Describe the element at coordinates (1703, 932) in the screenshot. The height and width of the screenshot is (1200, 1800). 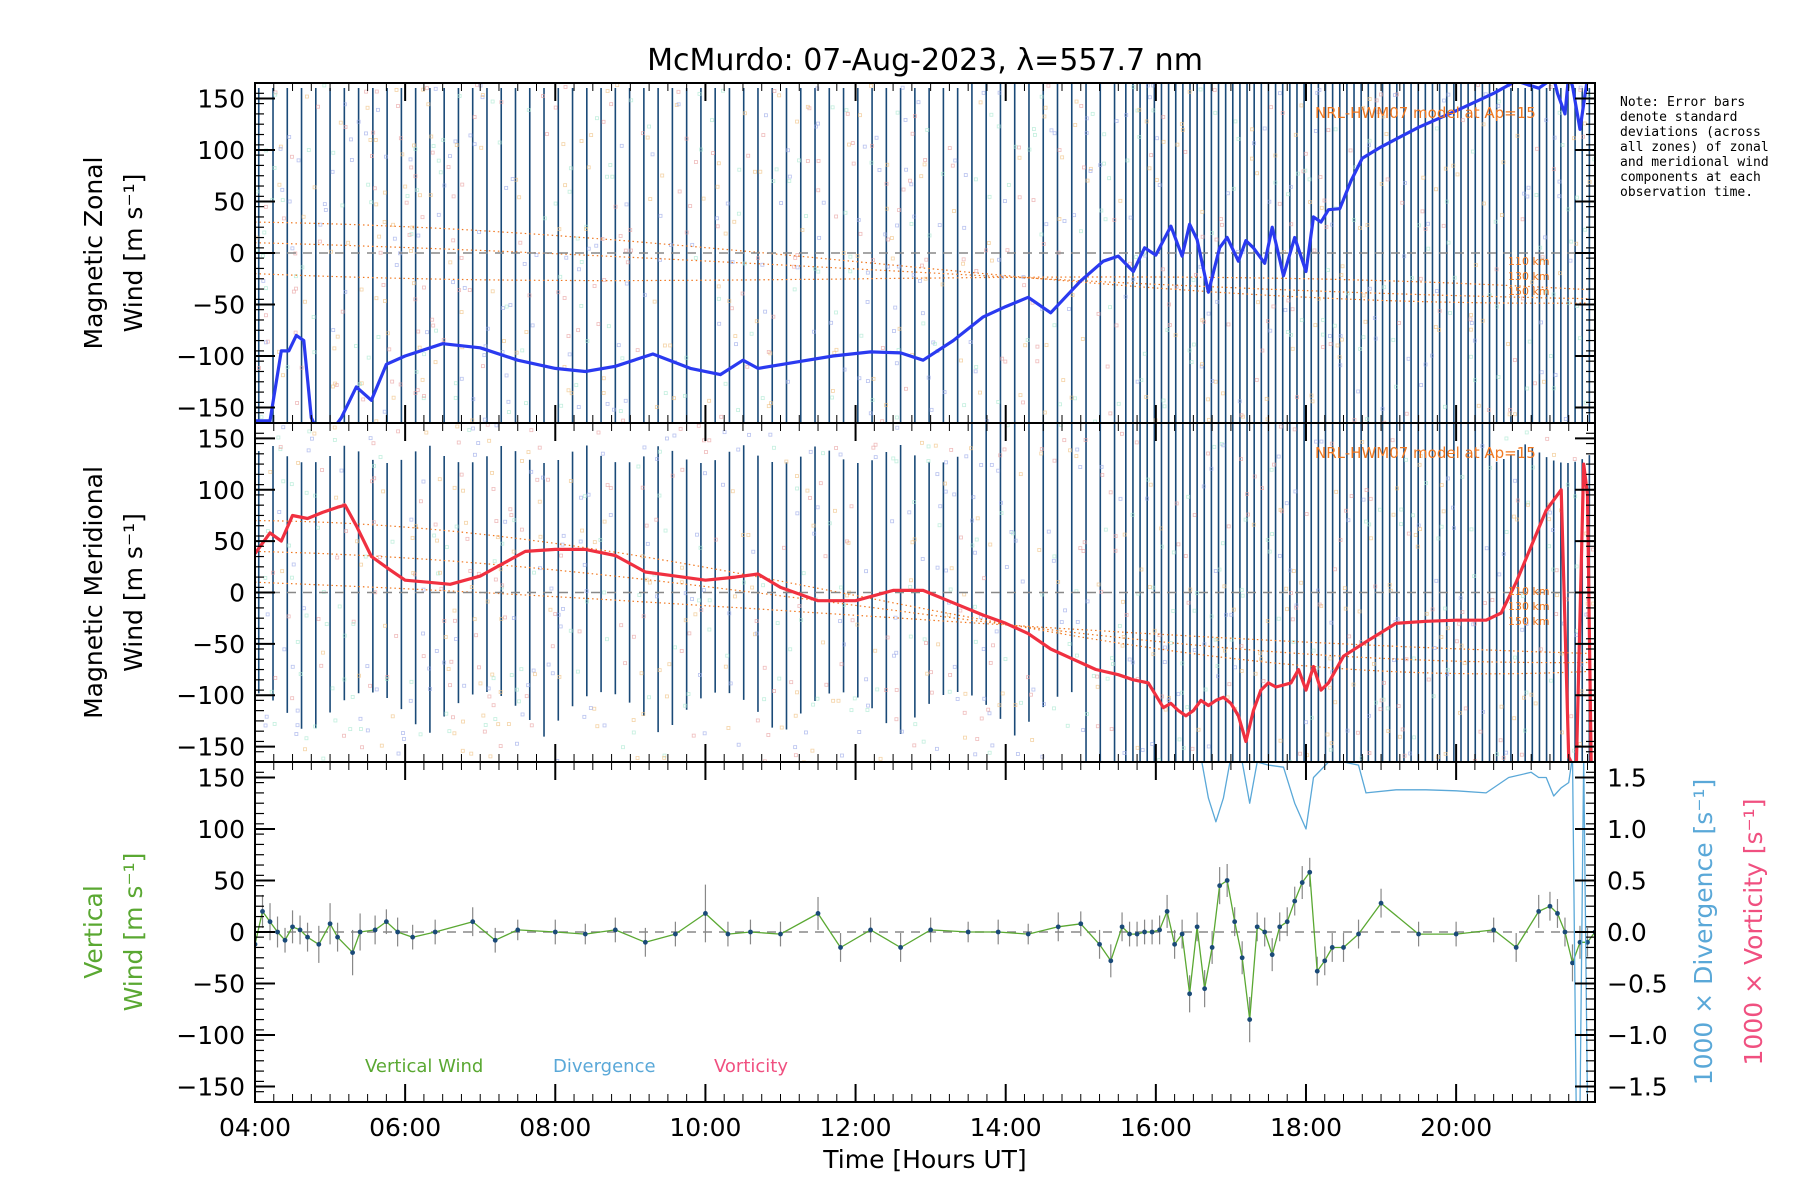
I see `y2-axis-label-divergence: 1000 × Divergence [s⁻¹]` at that location.